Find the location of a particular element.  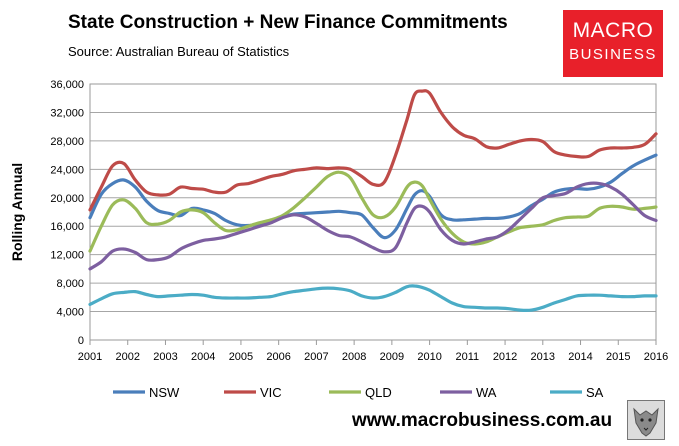

y-tick-label: 0 is located at coordinates (81, 341).